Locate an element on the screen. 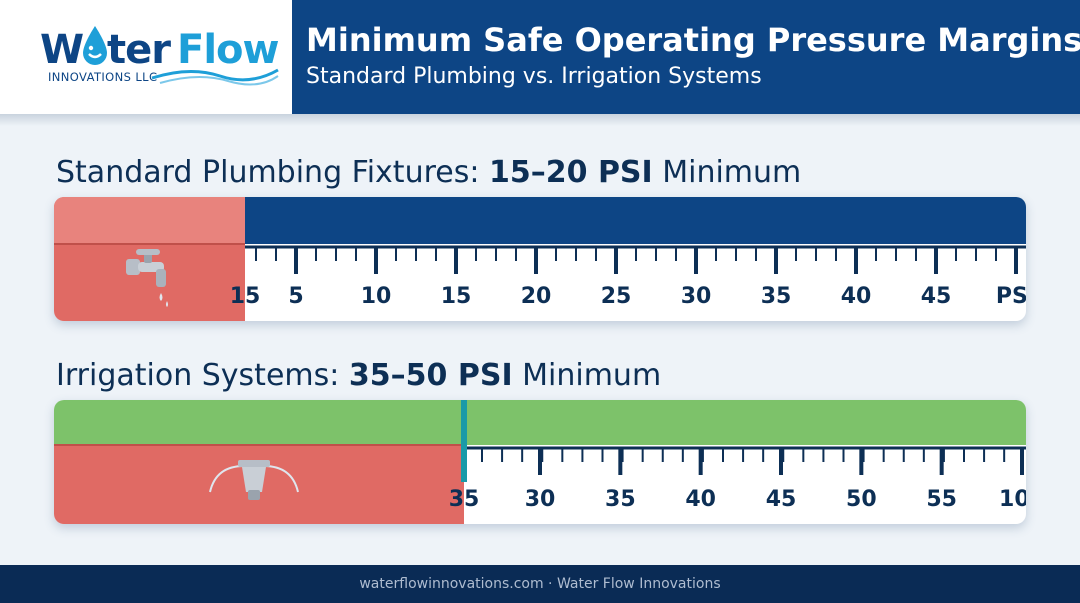 The image size is (1080, 603). irrigation-heading-value: 35–50 PSI is located at coordinates (430, 375).